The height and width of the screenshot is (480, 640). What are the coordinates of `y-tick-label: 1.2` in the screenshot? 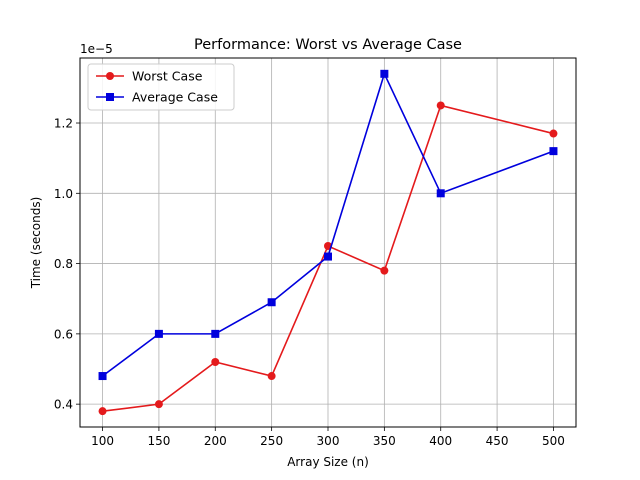 It's located at (63, 124).